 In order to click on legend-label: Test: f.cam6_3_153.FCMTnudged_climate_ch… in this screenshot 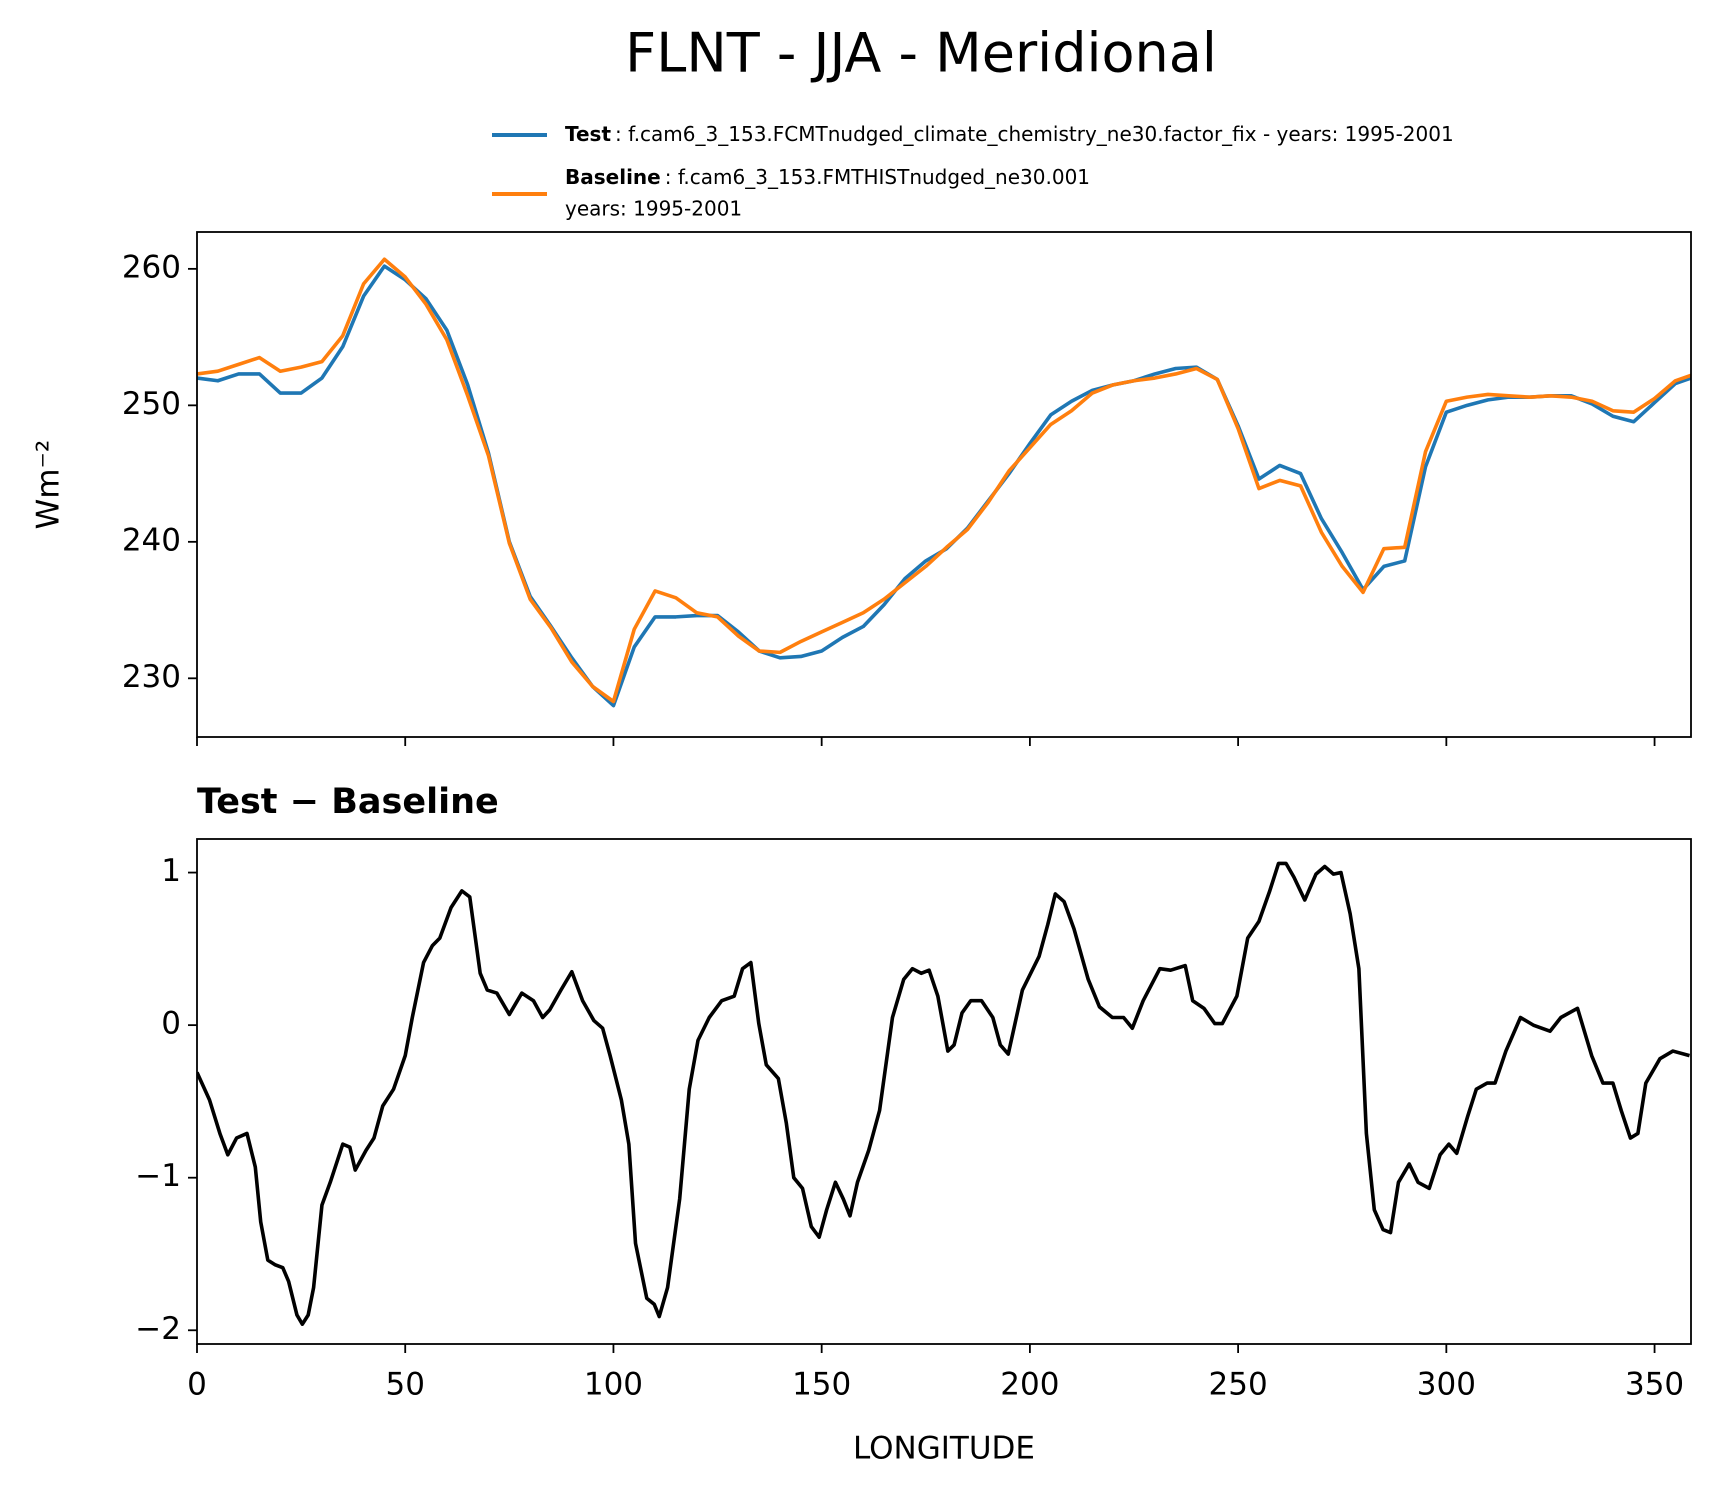, I will do `click(1009, 134)`.